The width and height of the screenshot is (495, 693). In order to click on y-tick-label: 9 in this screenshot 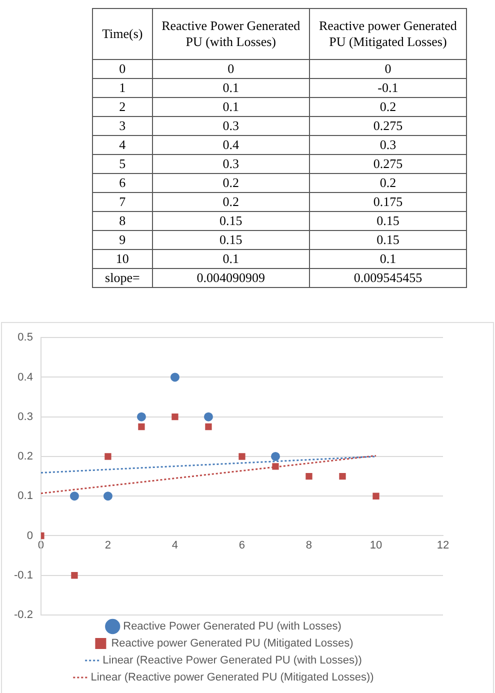, I will do `click(122, 240)`.